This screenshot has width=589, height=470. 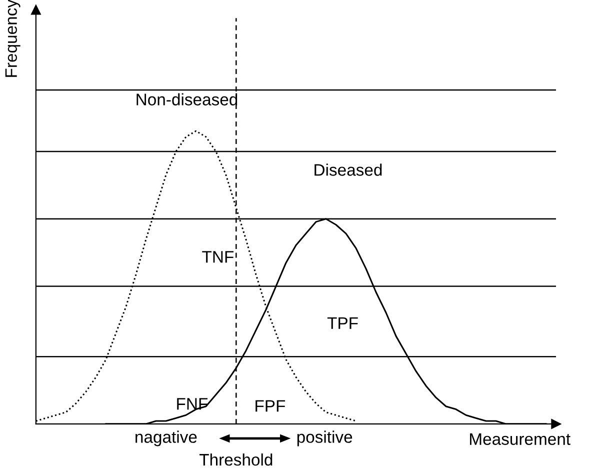 What do you see at coordinates (218, 257) in the screenshot?
I see `annotation: TNF` at bounding box center [218, 257].